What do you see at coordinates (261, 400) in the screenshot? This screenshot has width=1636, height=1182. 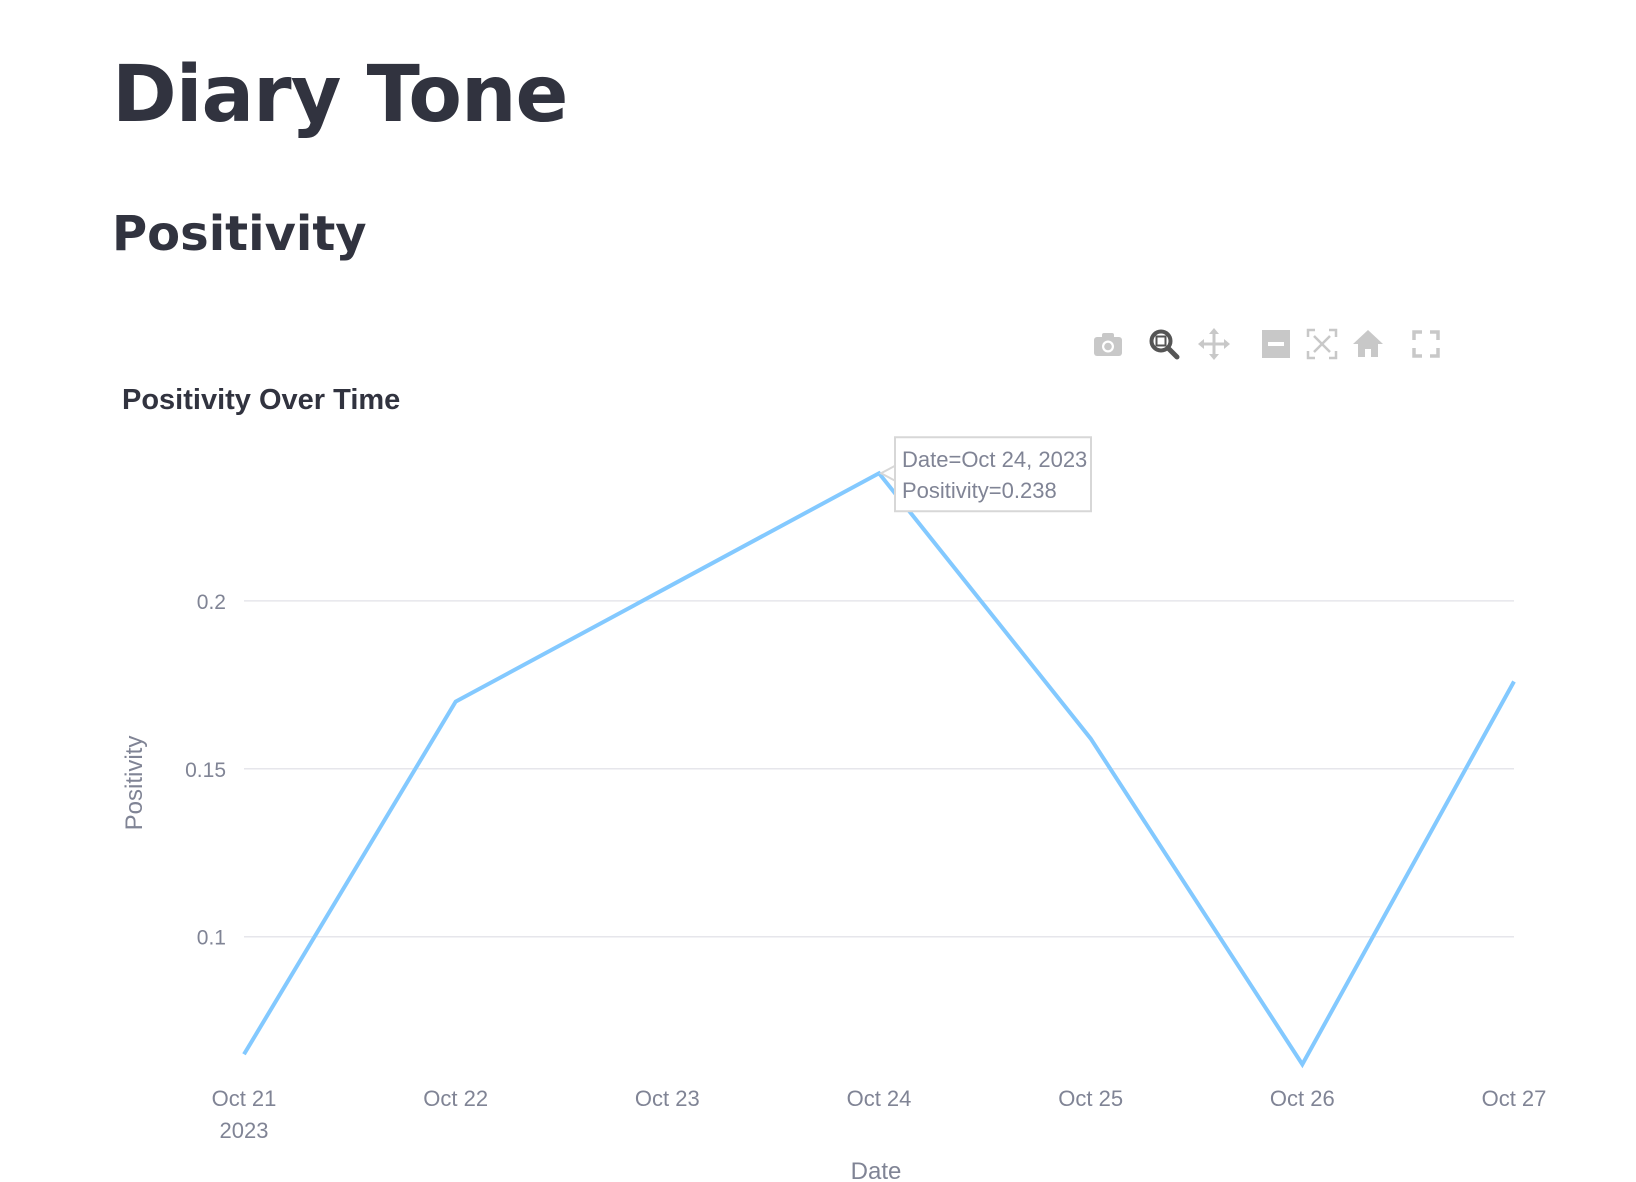 I see `chart-title: Positivity Over Time` at bounding box center [261, 400].